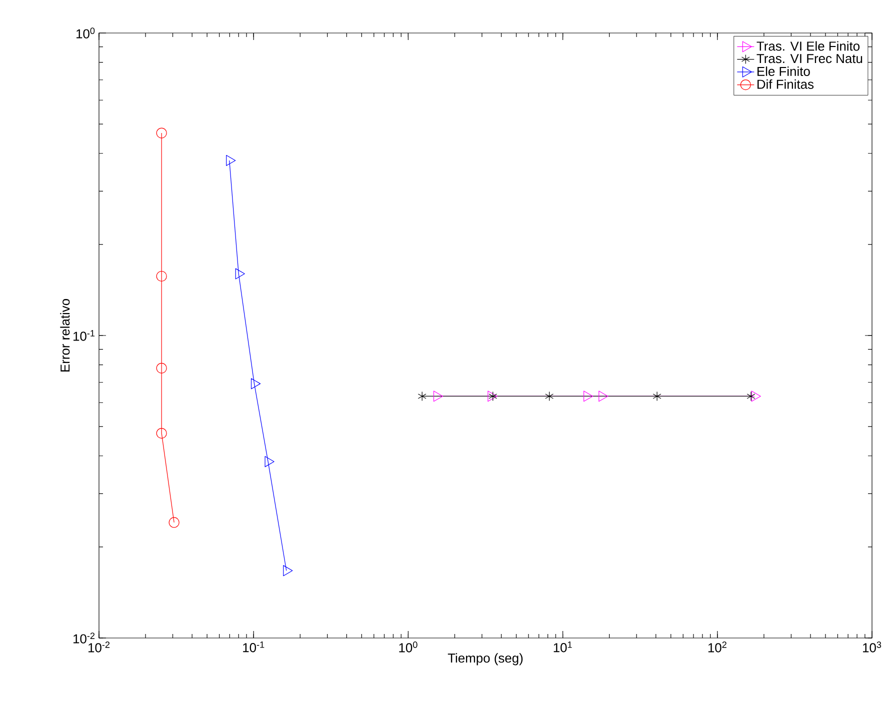  I want to click on y-tick-label: 10$^{0}$, so click(85, 33).